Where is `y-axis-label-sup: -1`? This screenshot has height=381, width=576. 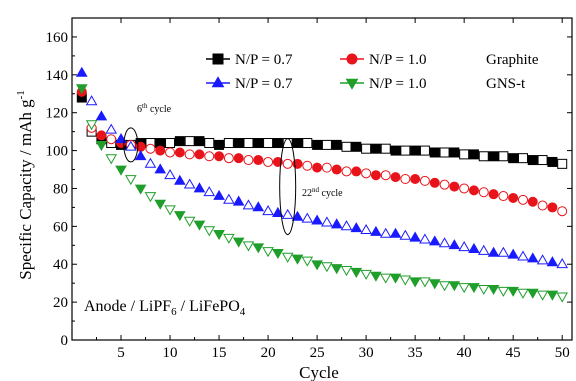
y-axis-label-sup: -1 is located at coordinates (21, 94).